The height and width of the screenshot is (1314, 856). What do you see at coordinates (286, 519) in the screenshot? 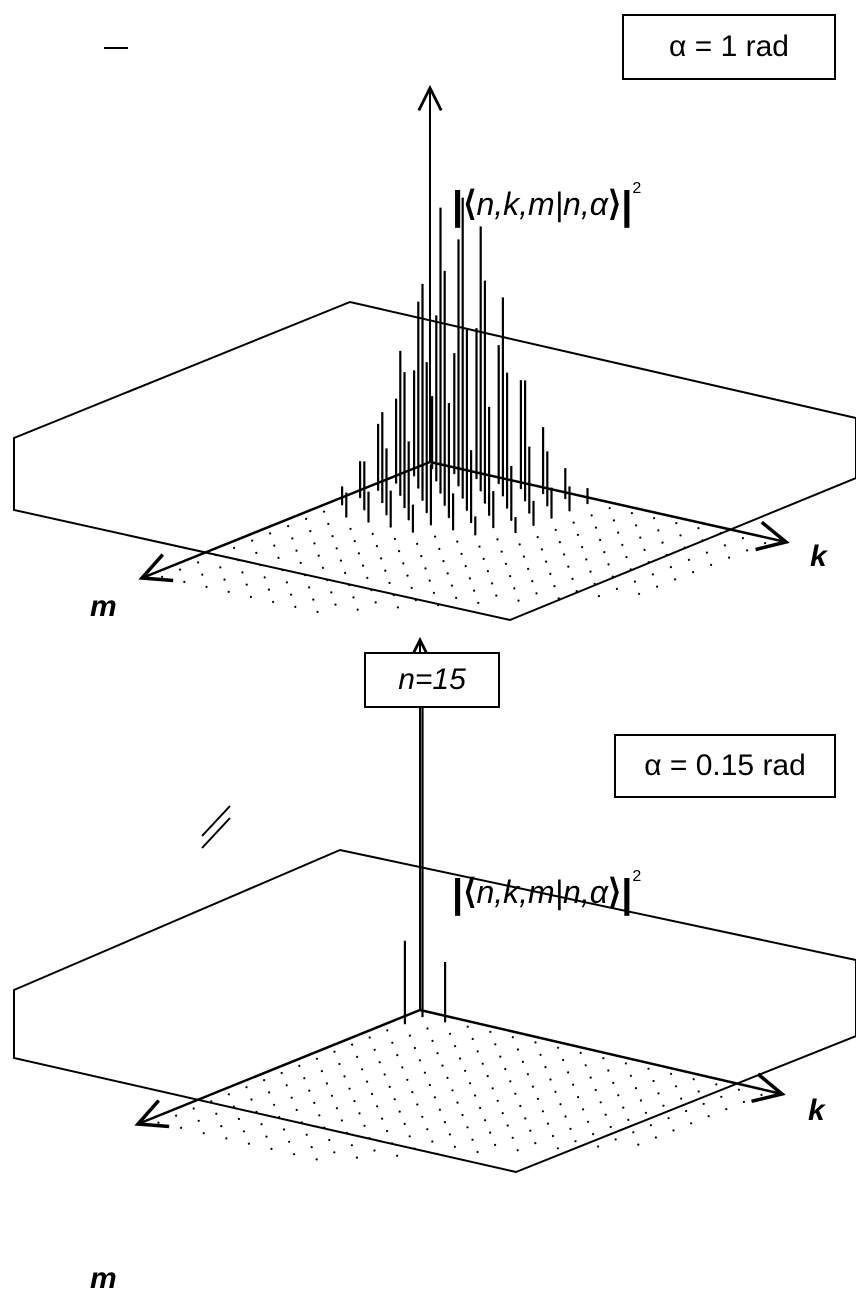
I see `panel1-m-axis` at bounding box center [286, 519].